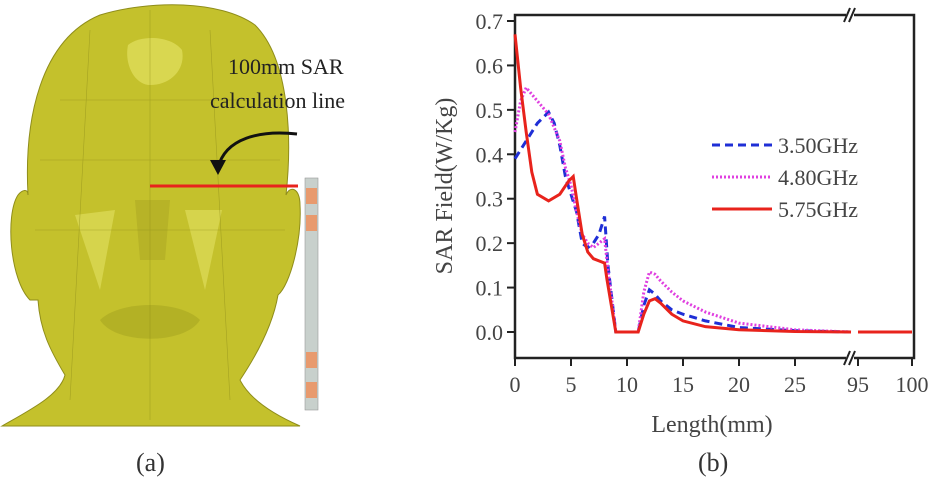 The width and height of the screenshot is (938, 501). Describe the element at coordinates (490, 110) in the screenshot. I see `y-tick-label: 0.5` at that location.